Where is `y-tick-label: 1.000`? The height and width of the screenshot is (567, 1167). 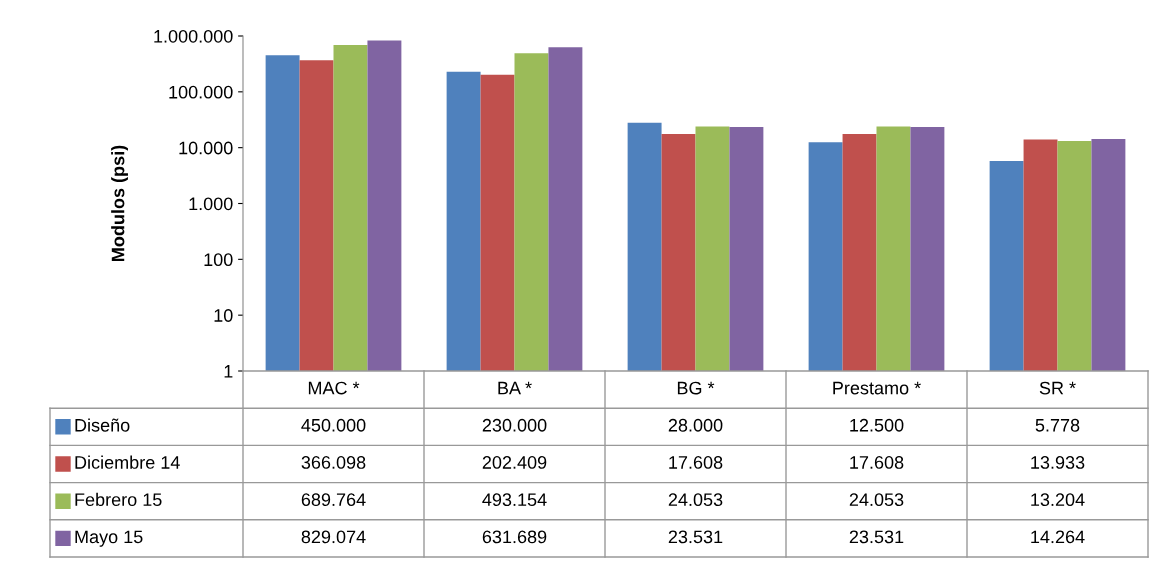 y-tick-label: 1.000 is located at coordinates (211, 204).